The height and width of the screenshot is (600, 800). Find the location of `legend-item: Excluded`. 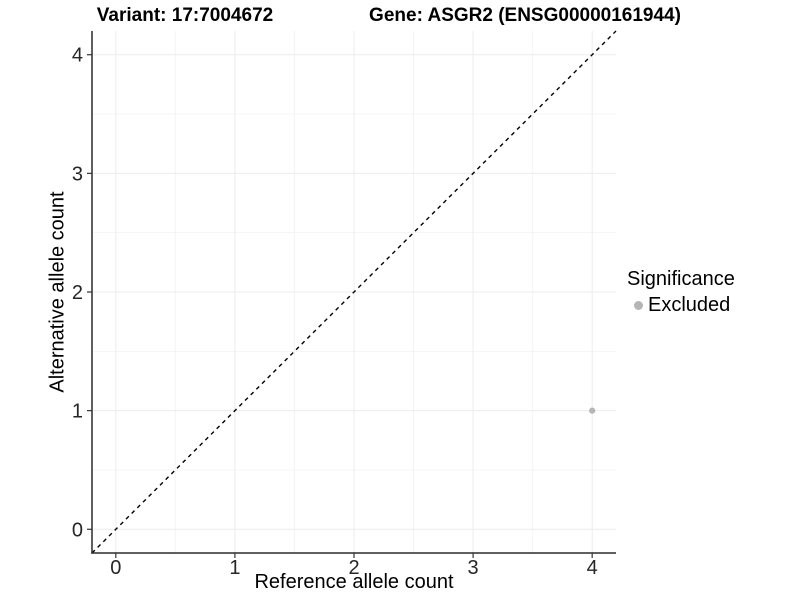

legend-item: Excluded is located at coordinates (681, 305).